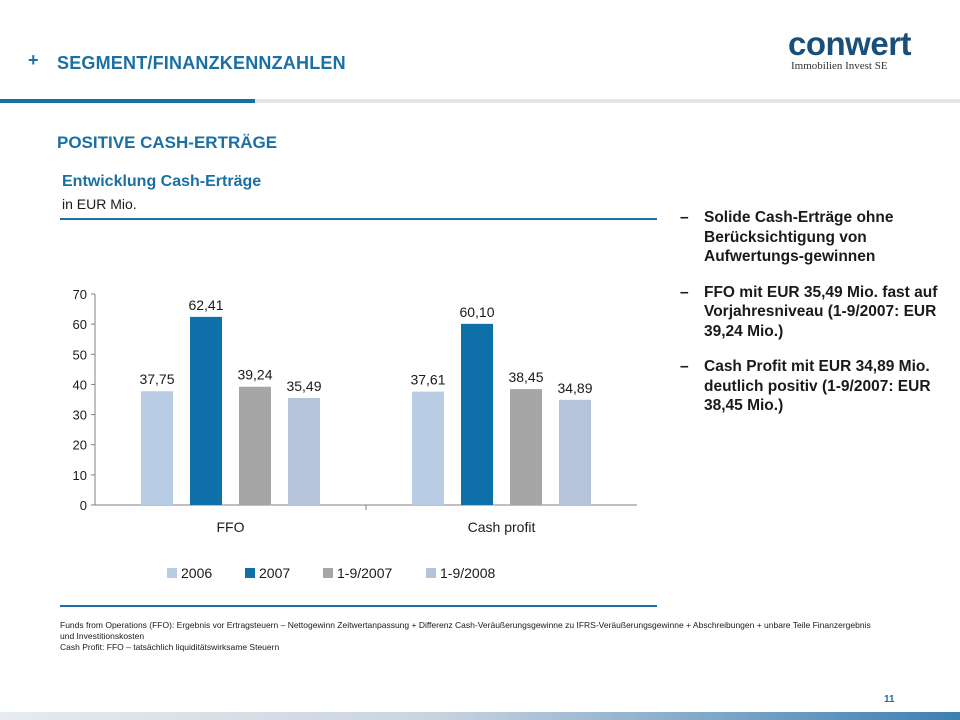 The width and height of the screenshot is (960, 720). What do you see at coordinates (476, 312) in the screenshot?
I see `data-label: 60,10` at bounding box center [476, 312].